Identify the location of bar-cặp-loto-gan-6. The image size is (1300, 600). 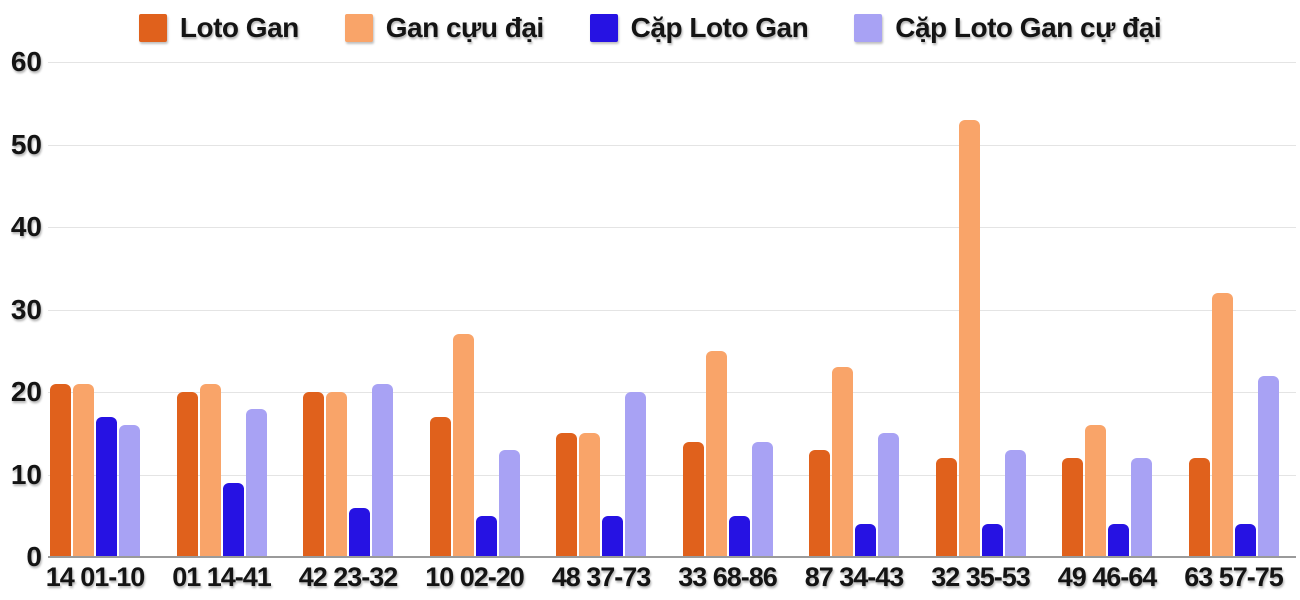
(865, 540).